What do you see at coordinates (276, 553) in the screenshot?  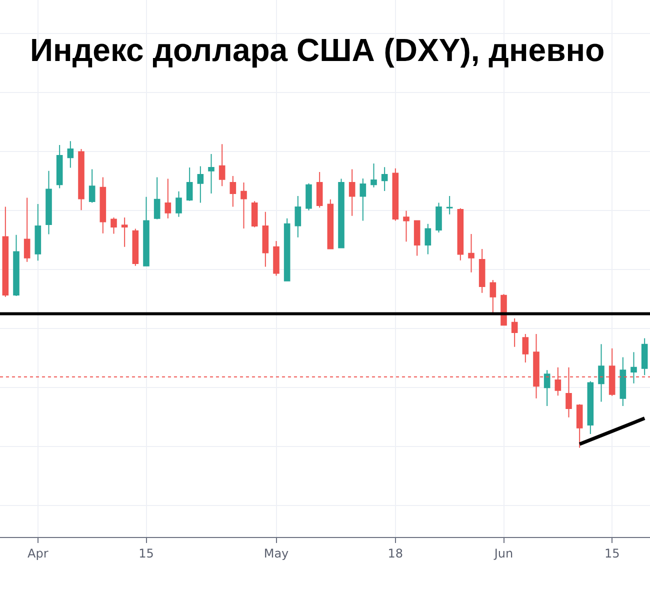 I see `x-tick-label: May` at bounding box center [276, 553].